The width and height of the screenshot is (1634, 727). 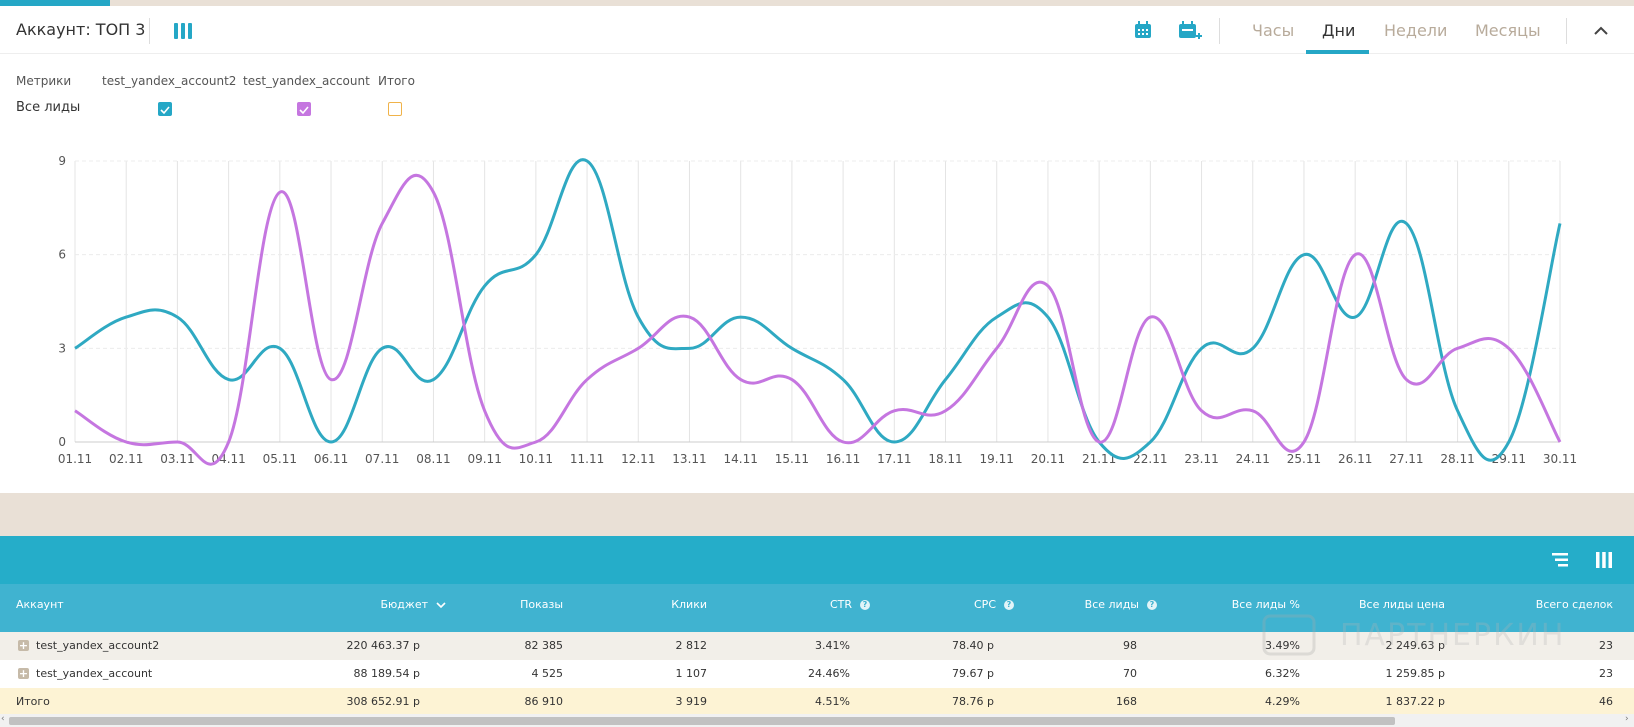 What do you see at coordinates (1273, 30) in the screenshot?
I see `tab-hours: Часы` at bounding box center [1273, 30].